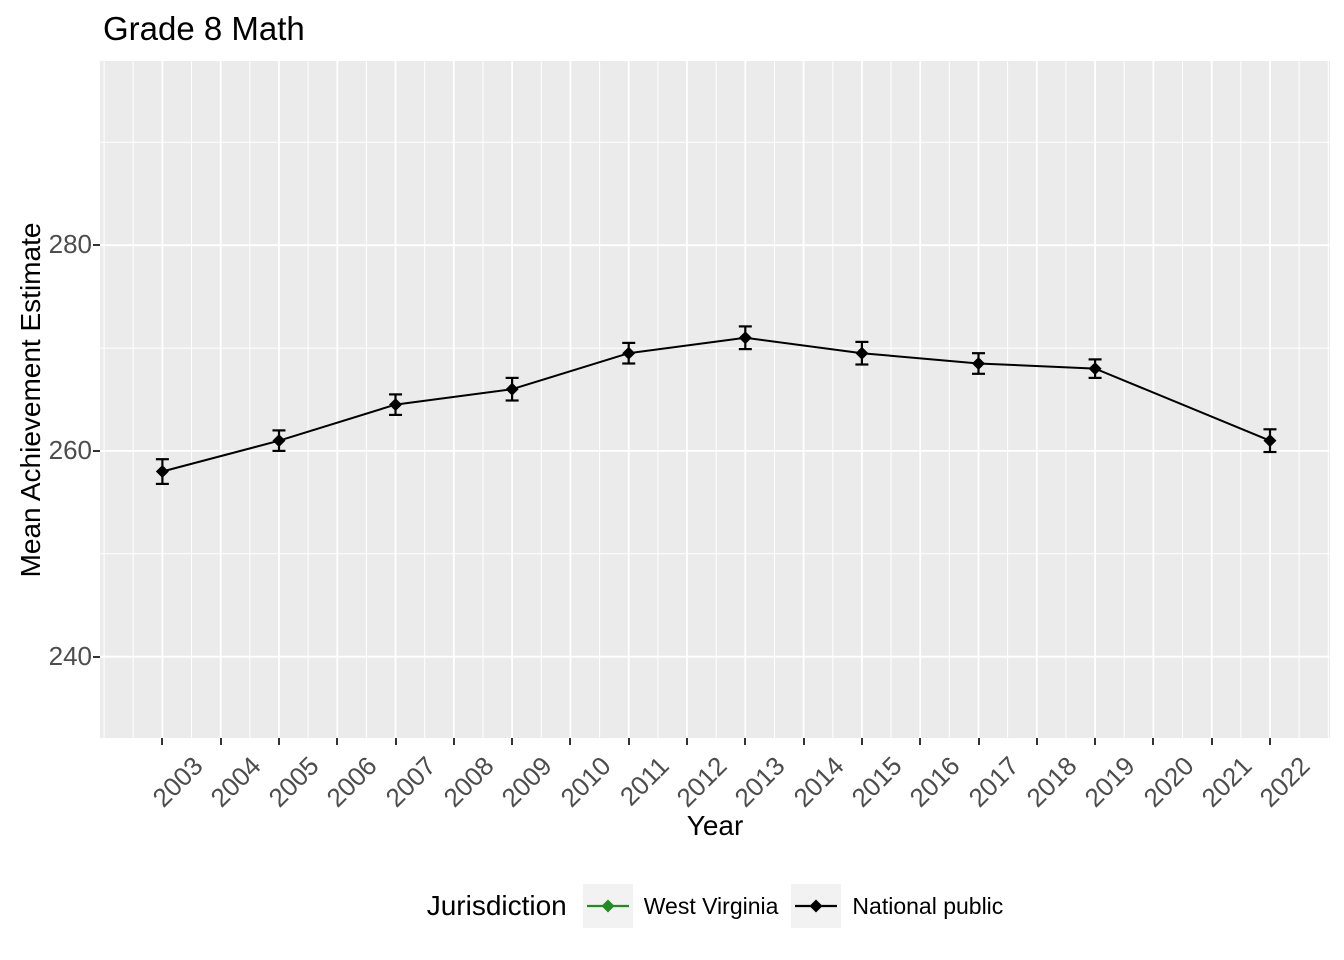 The width and height of the screenshot is (1344, 960). I want to click on x-tick-label: 2008, so click(468, 781).